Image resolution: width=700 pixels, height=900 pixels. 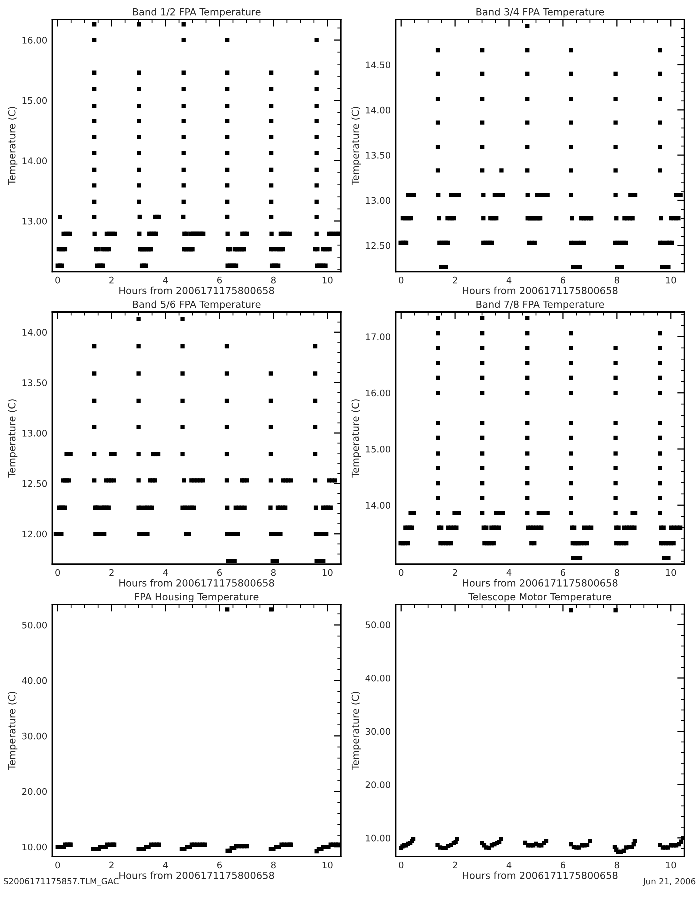 What do you see at coordinates (197, 598) in the screenshot?
I see `chart-title: FPA Housing Temperature` at bounding box center [197, 598].